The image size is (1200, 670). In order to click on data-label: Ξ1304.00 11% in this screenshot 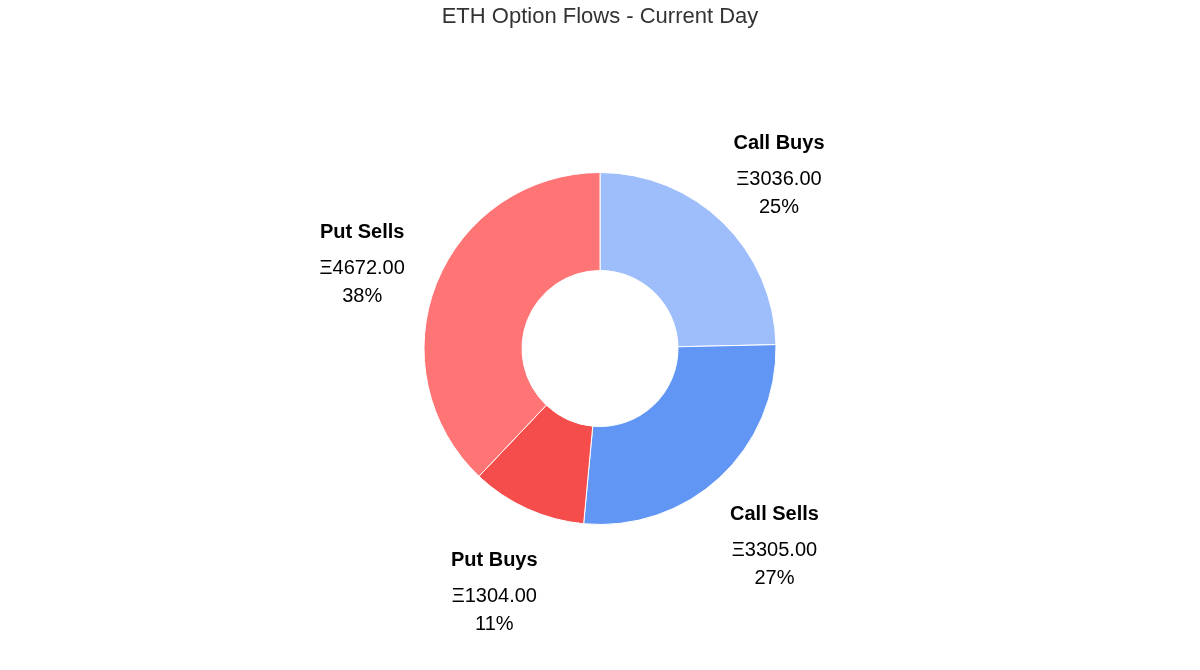, I will do `click(494, 608)`.